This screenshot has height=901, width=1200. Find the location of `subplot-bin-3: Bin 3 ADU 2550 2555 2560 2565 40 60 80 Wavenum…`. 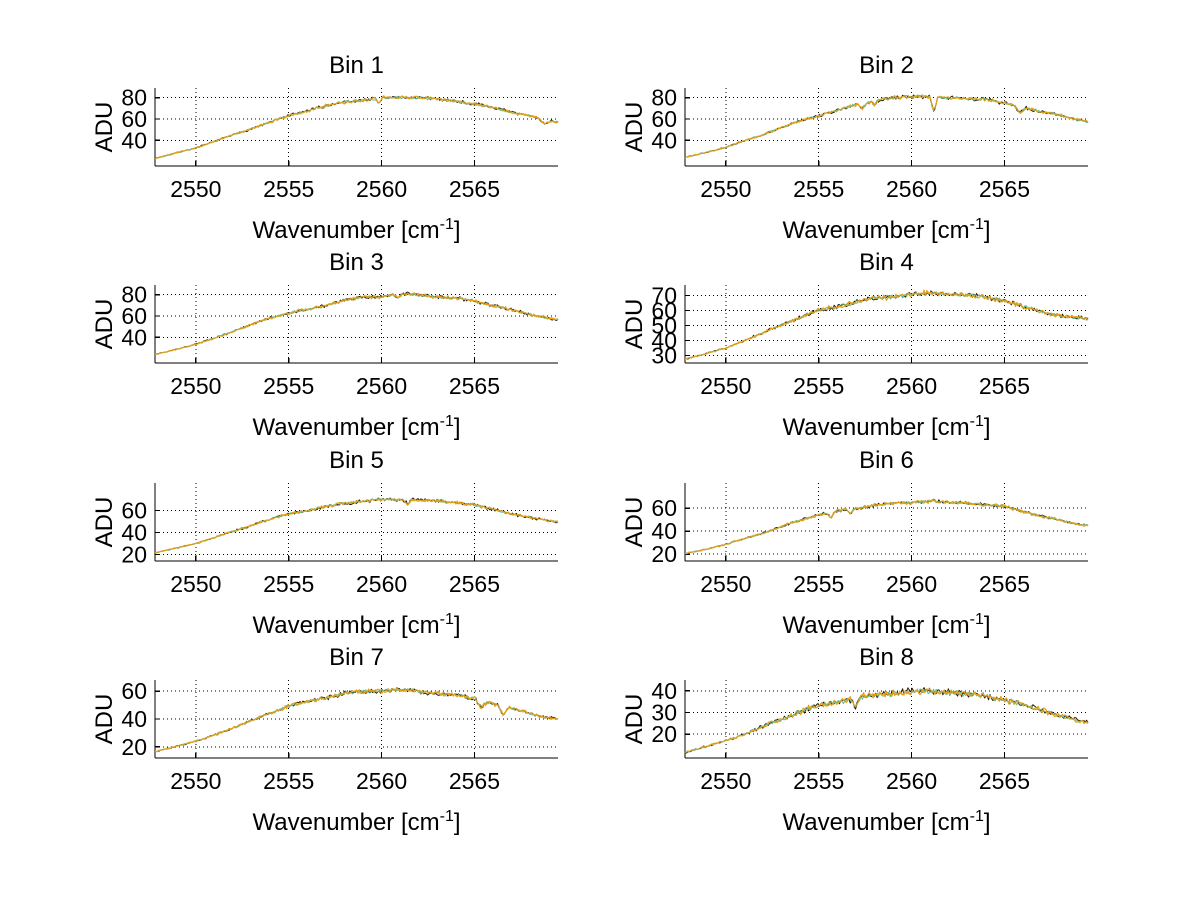

subplot-bin-3: Bin 3 ADU 2550 2555 2560 2565 40 60 80 Wavenum… is located at coordinates (302, 359).